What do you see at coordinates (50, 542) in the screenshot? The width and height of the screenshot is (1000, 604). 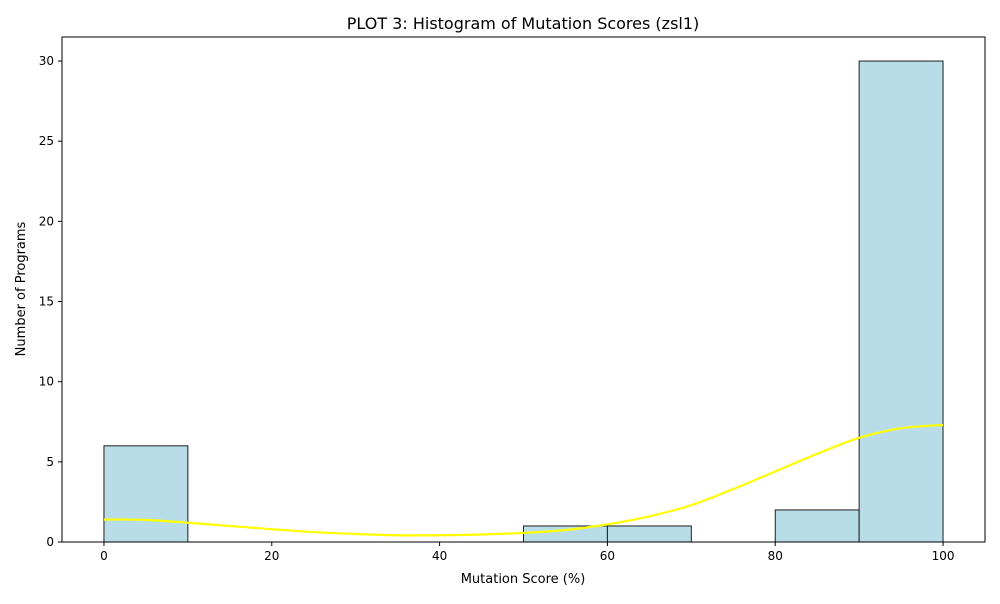 I see `y-tick-label: 0` at bounding box center [50, 542].